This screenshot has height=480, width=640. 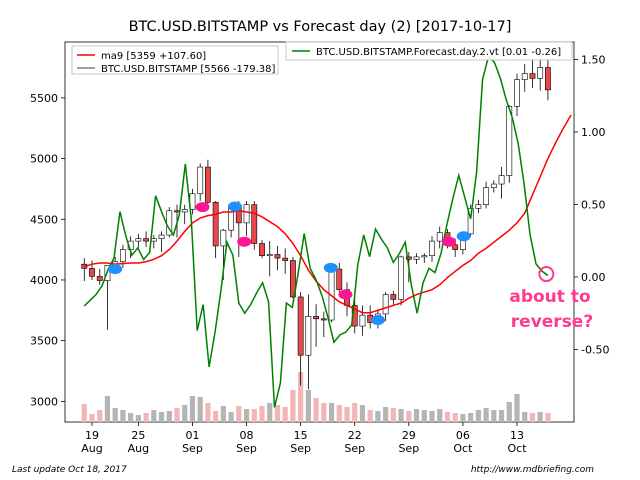 What do you see at coordinates (316, 397) in the screenshot?
I see `volume-bars` at bounding box center [316, 397].